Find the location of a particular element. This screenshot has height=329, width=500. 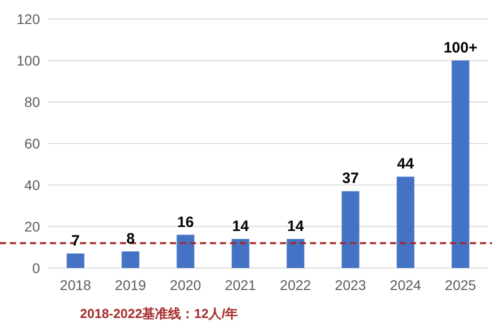

x-tick-label: 2021 is located at coordinates (240, 285).